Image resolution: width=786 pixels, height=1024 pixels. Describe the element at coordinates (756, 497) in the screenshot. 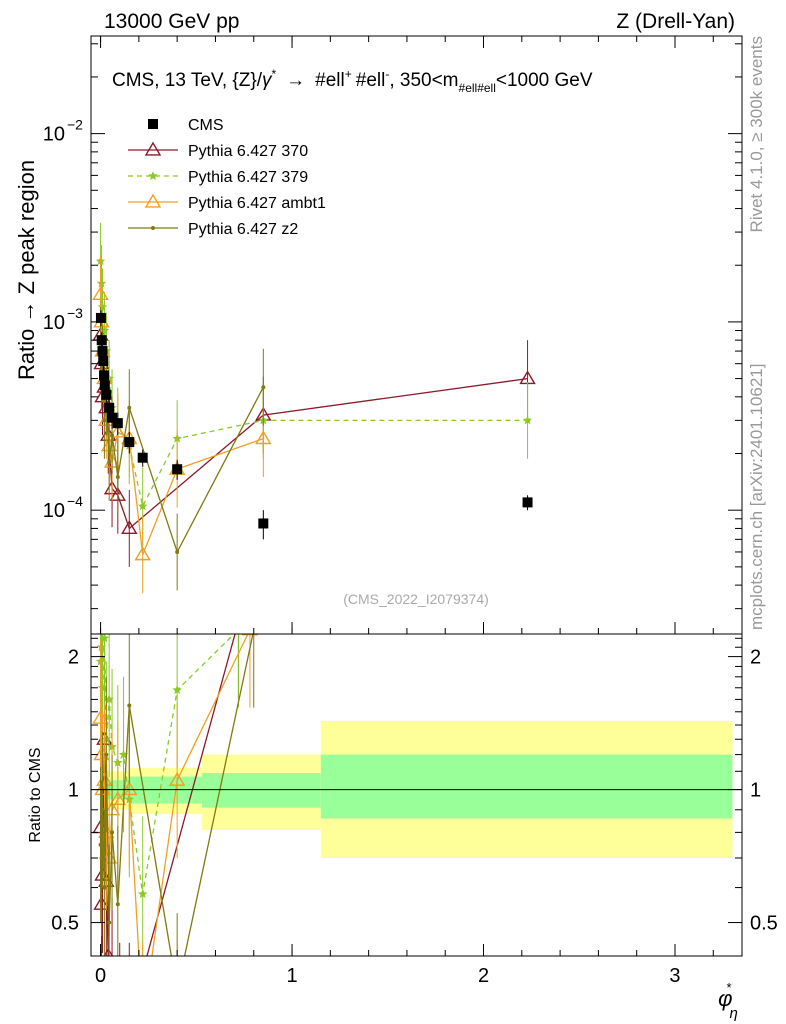

I see `mcplots-label: mcplots.cern.ch [arXiv:2401.10621]` at that location.